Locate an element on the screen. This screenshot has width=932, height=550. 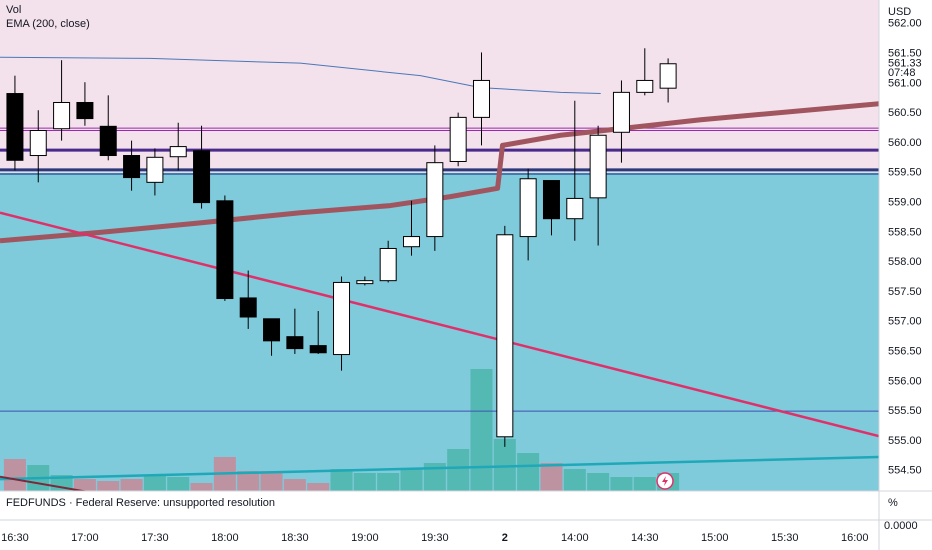
x-tick-label: 19:30 is located at coordinates (435, 538).